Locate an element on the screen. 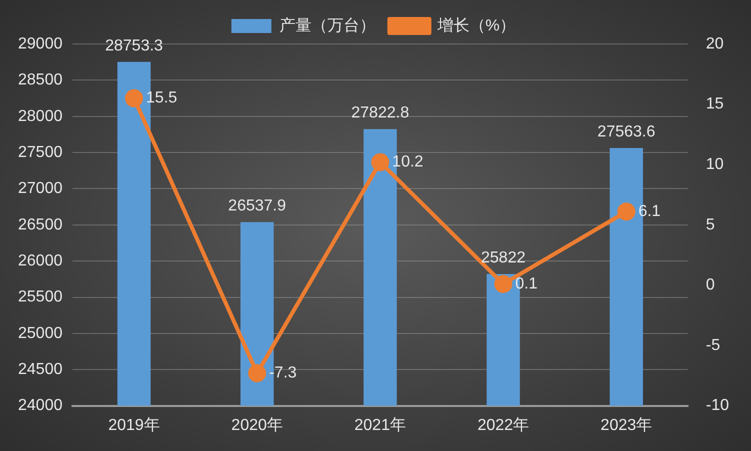 The image size is (751, 451). y-tick-label: 24000 is located at coordinates (40, 405).